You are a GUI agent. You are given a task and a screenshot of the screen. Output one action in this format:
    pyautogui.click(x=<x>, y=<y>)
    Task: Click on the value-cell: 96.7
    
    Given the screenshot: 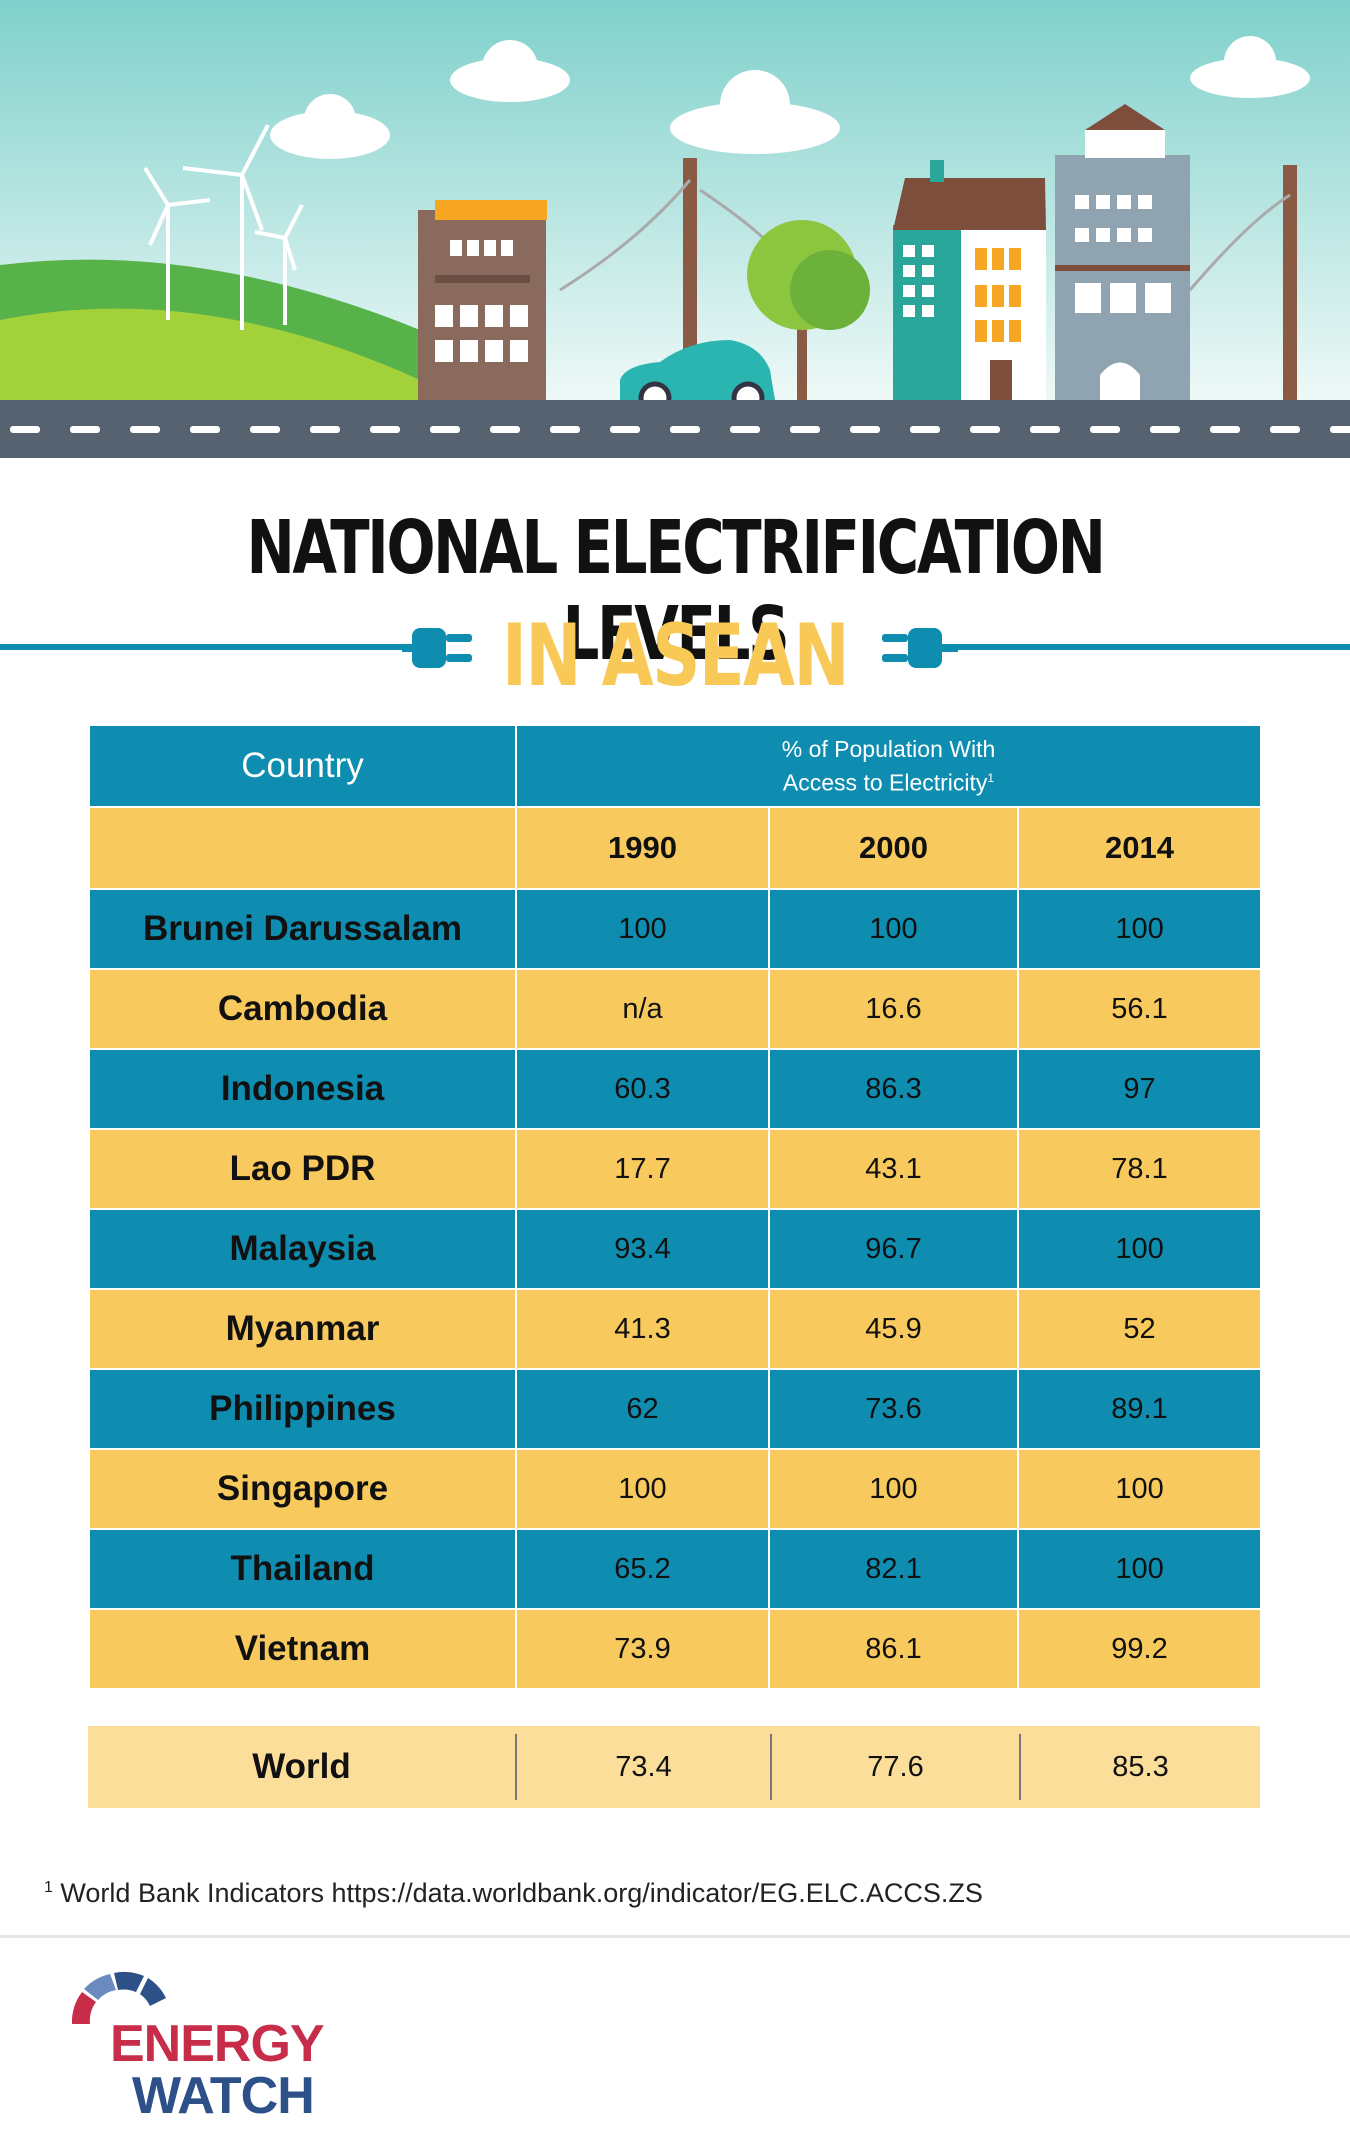 What is the action you would take?
    pyautogui.click(x=893, y=1249)
    